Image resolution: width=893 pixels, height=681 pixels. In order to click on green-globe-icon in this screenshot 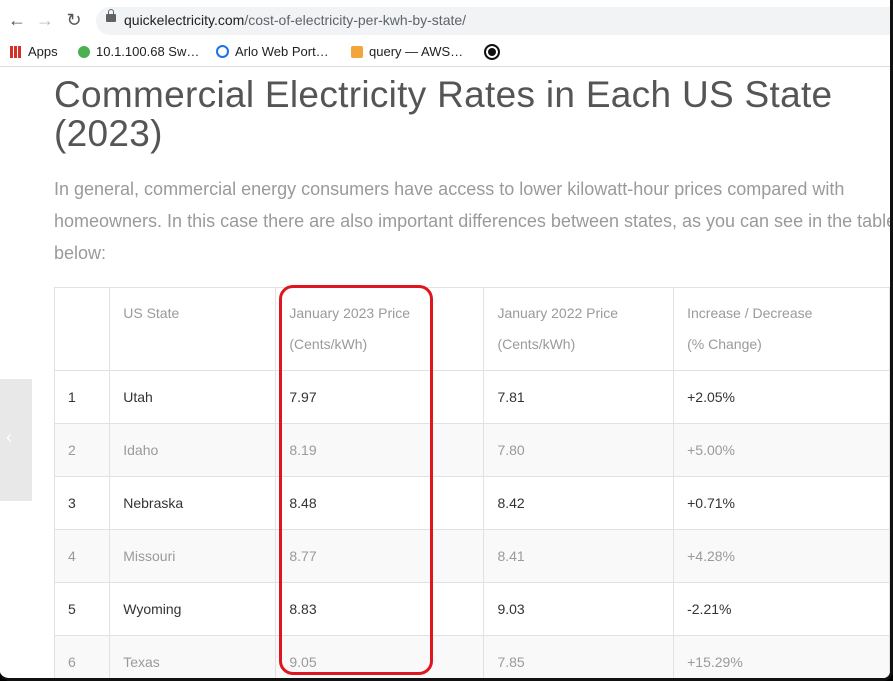, I will do `click(84, 51)`.